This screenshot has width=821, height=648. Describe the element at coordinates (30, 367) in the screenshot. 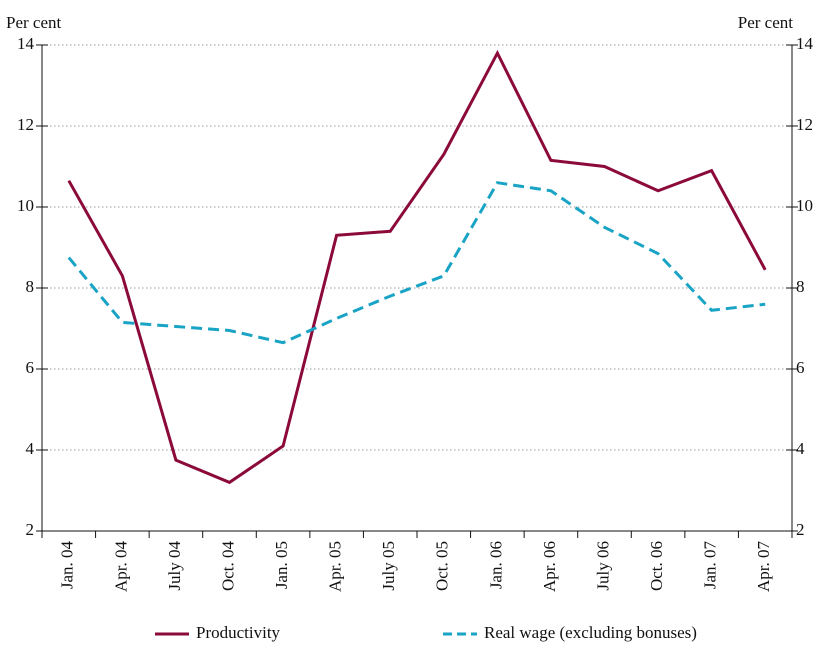

I see `y-tick-label: 6` at that location.